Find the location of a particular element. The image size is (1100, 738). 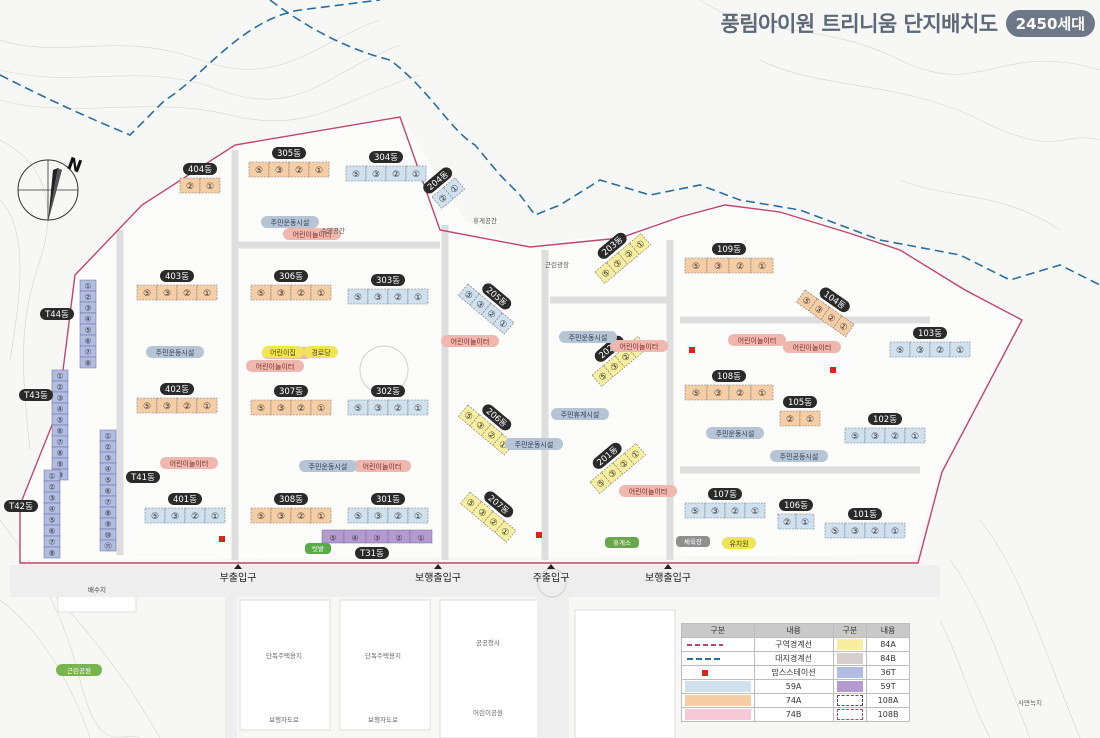

building-label: 101동 is located at coordinates (865, 514).